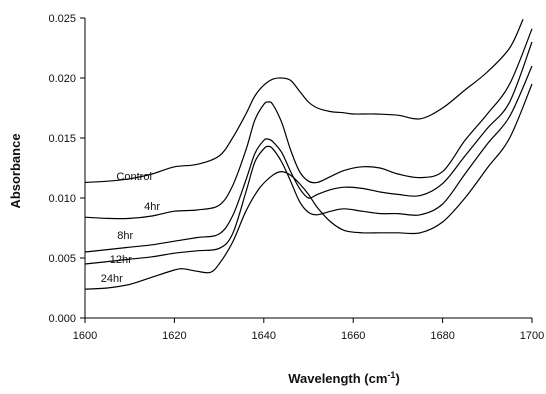 The image size is (546, 394). What do you see at coordinates (125, 236) in the screenshot?
I see `series-label-8hr: 8hr` at bounding box center [125, 236].